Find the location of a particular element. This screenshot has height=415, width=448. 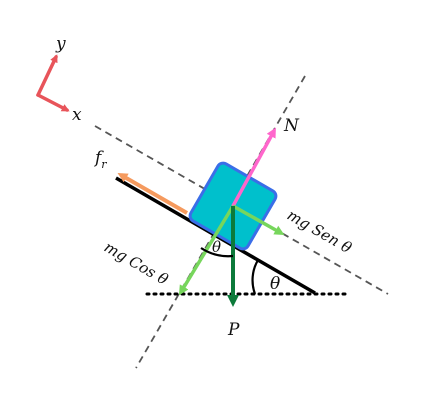

friction-label: fr is located at coordinates (100, 159).